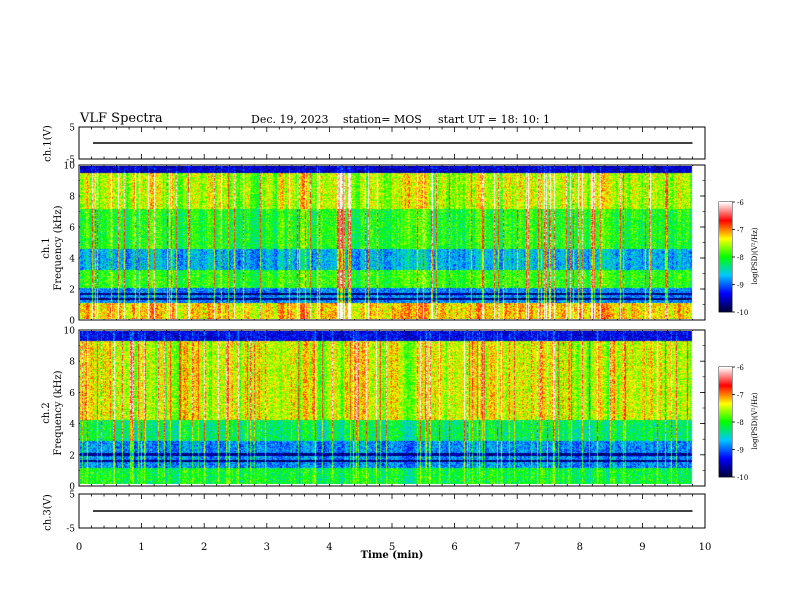 The image size is (792, 612). Describe the element at coordinates (72, 363) in the screenshot. I see `ch2_spectrogram-ytick-label: 8` at that location.